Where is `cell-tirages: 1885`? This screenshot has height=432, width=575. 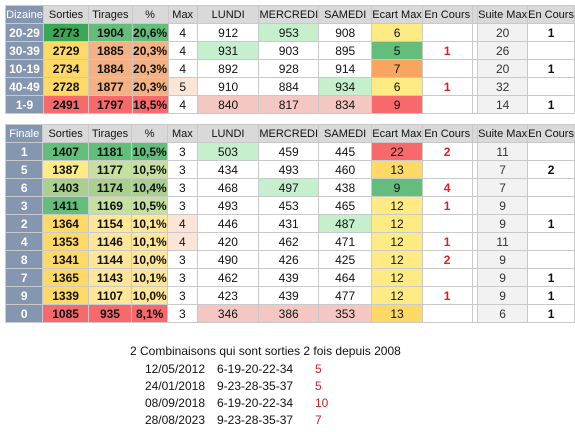 cell-tirages: 1885 is located at coordinates (110, 50).